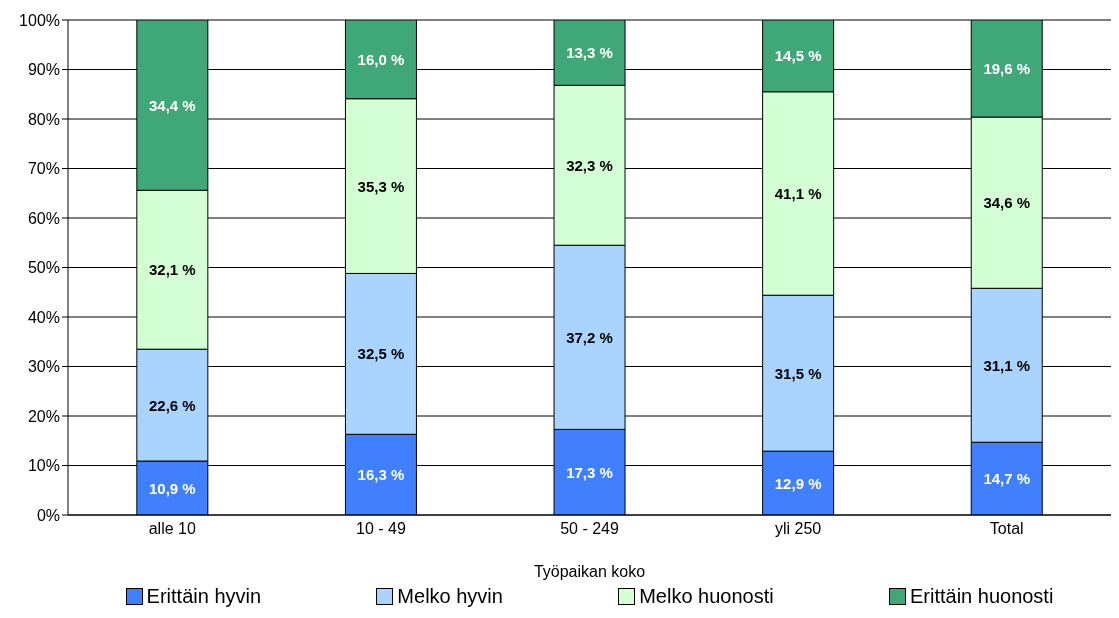  What do you see at coordinates (43, 218) in the screenshot?
I see `y-tick-label: 60%` at bounding box center [43, 218].